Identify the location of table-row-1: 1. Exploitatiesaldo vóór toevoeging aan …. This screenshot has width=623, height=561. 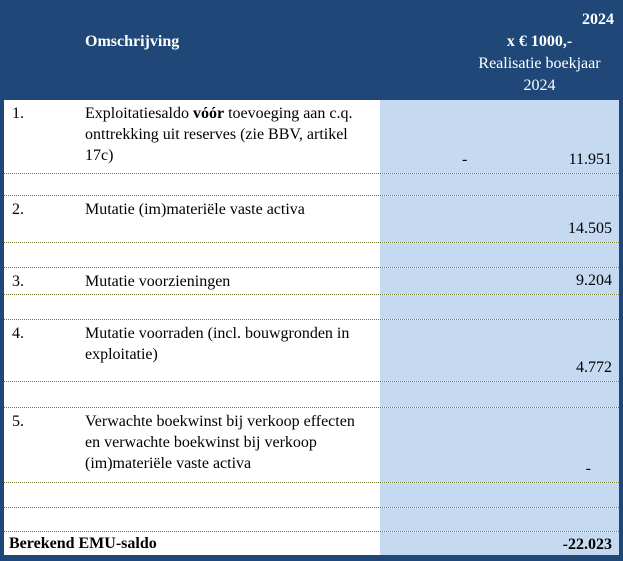
(311, 137).